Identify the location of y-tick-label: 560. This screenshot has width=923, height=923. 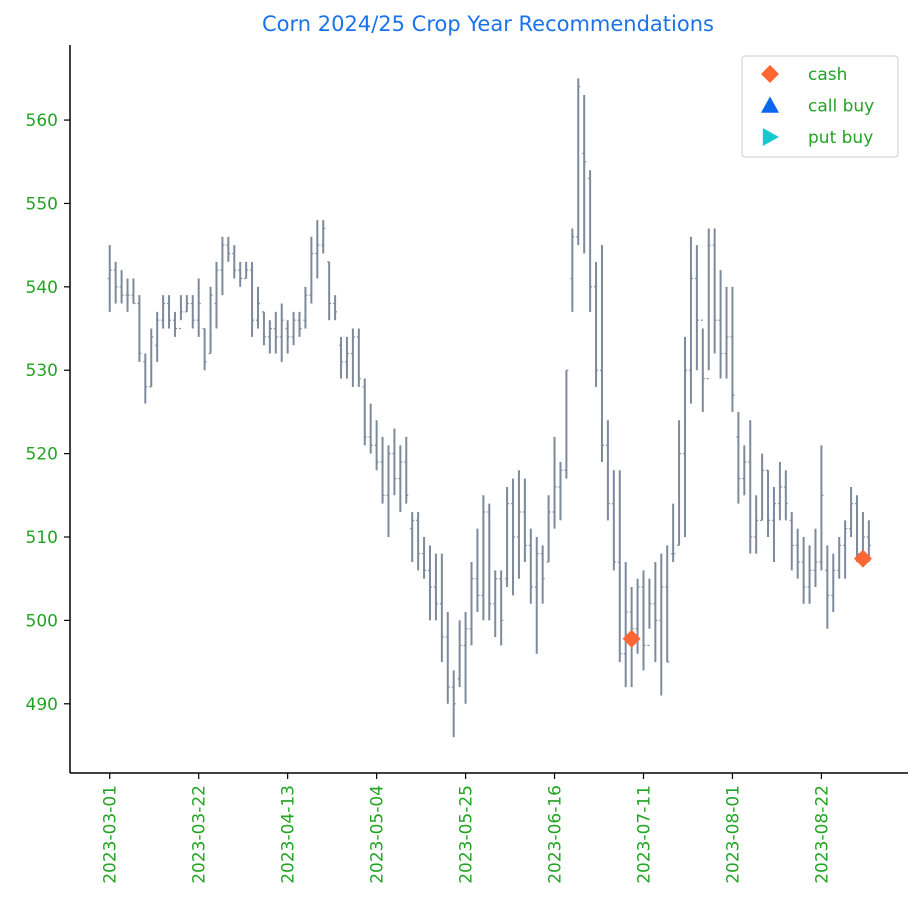
(42, 121).